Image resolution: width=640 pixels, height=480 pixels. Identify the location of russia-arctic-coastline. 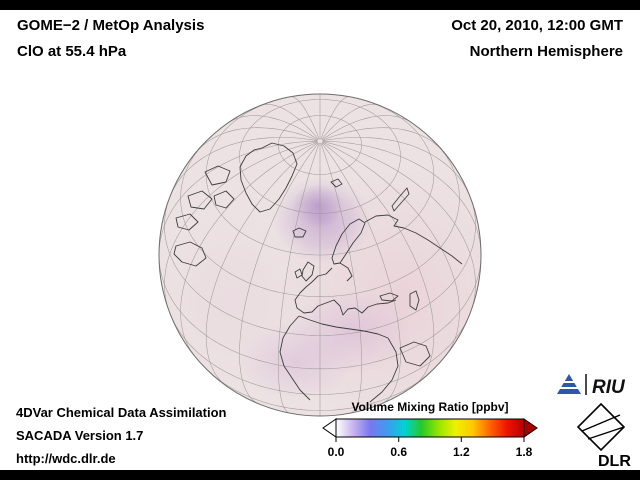
(413, 239).